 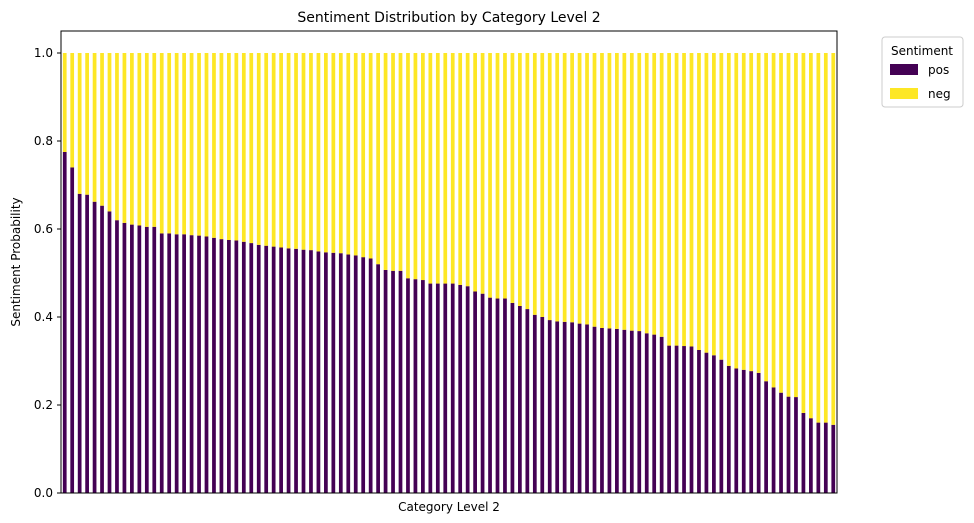 I want to click on x-axis-label: Category Level 2, so click(x=449, y=507).